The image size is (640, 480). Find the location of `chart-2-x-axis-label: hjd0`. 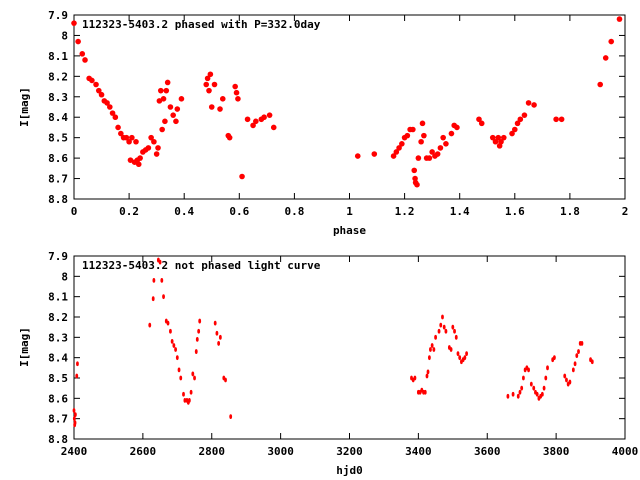

chart-2-x-axis-label: hjd0 is located at coordinates (349, 470).